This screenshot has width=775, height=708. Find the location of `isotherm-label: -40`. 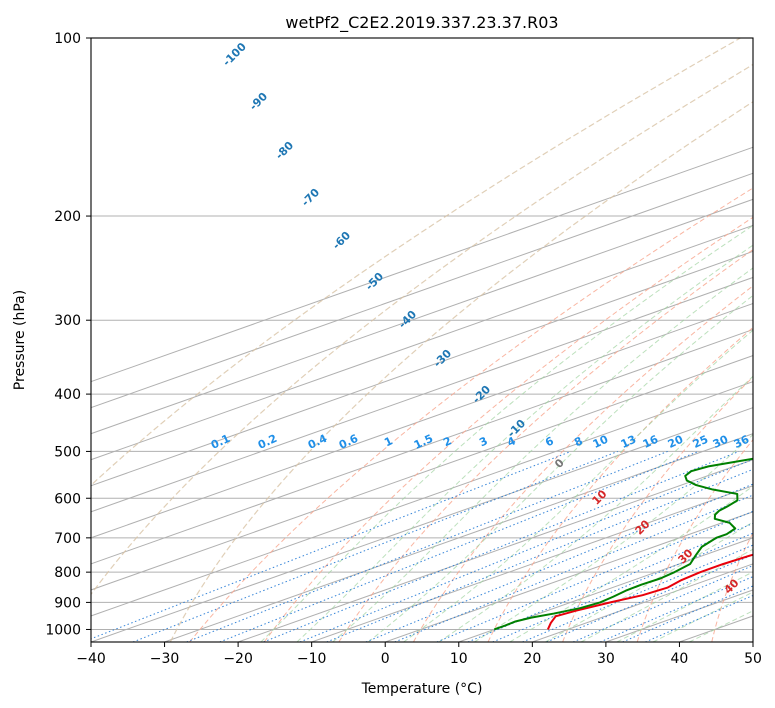

isotherm-label: -40 is located at coordinates (407, 319).